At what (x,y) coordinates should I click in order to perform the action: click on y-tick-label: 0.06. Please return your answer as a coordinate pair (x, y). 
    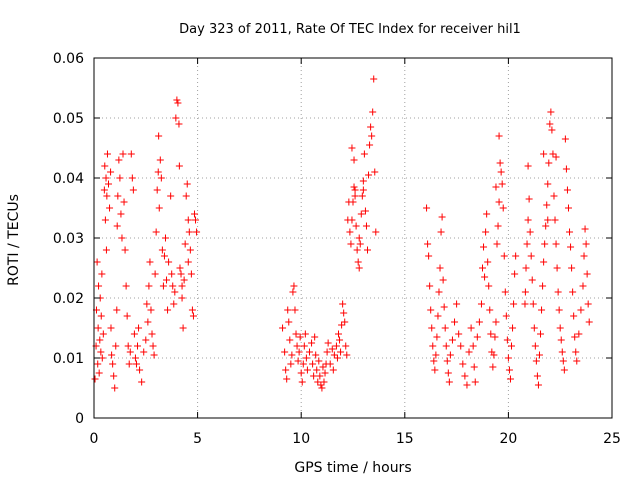
    Looking at the image, I should click on (68, 59).